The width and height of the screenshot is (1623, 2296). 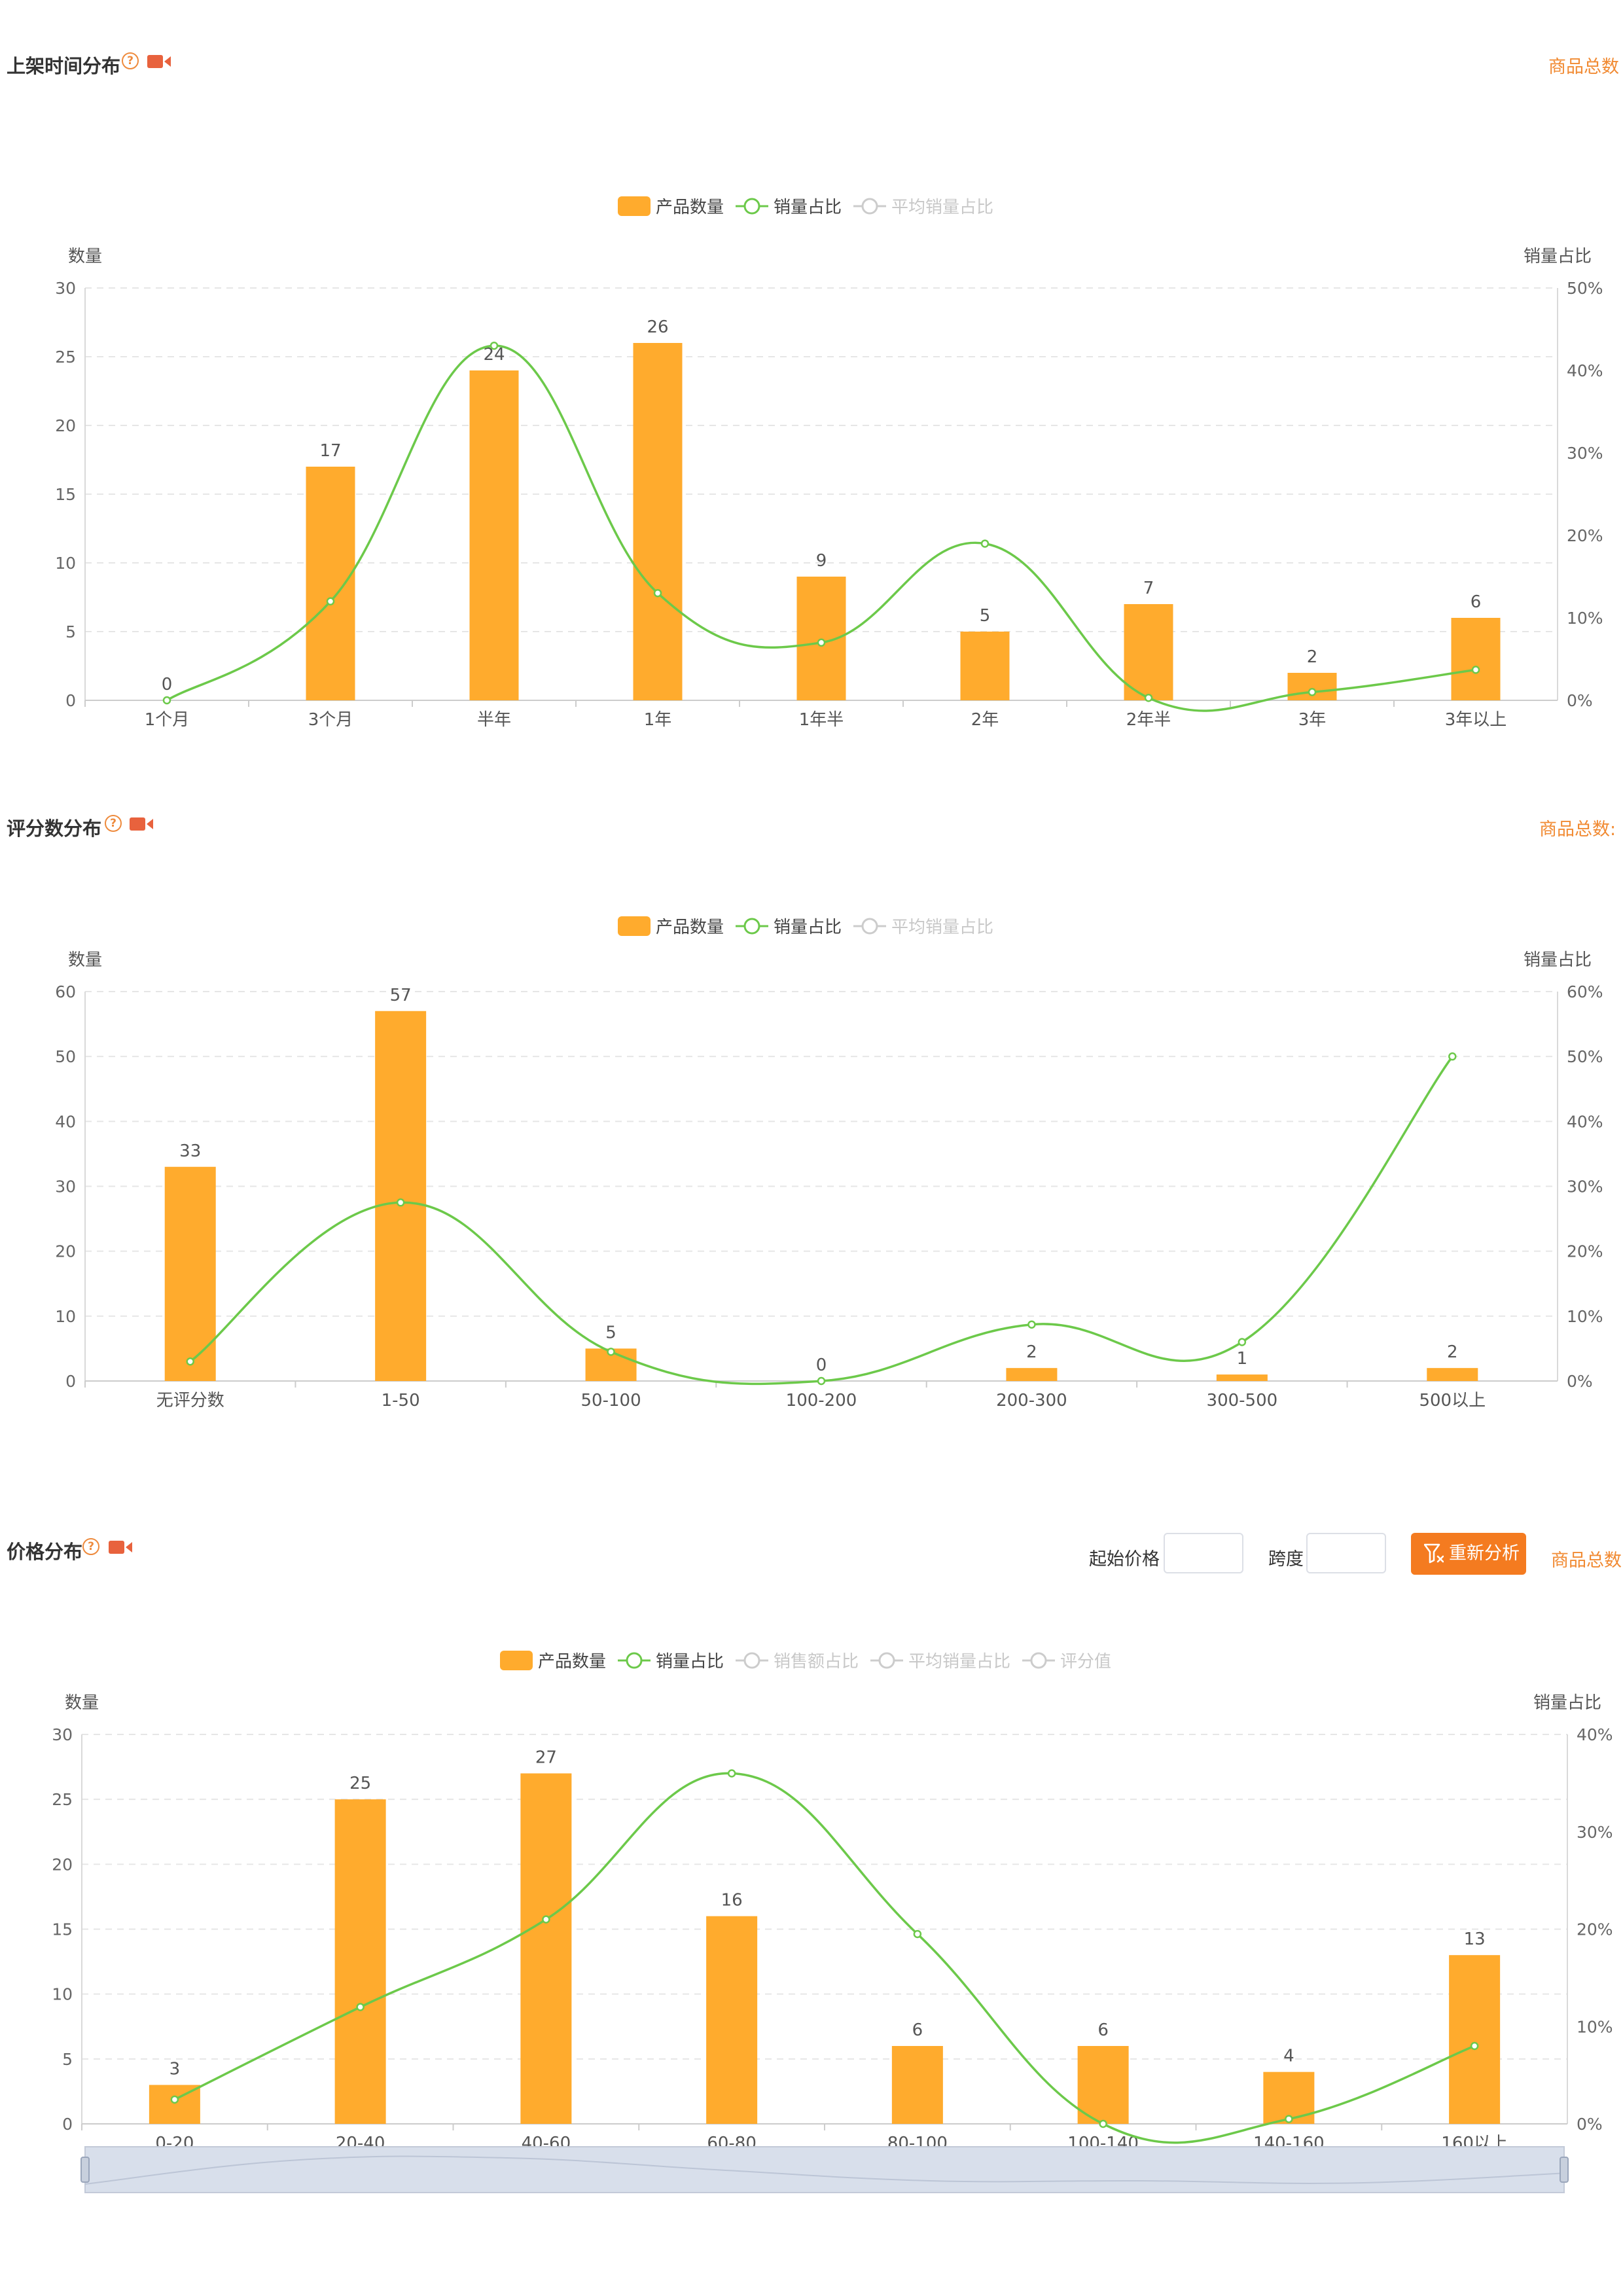 What do you see at coordinates (55, 828) in the screenshot?
I see `panel-title: 评分数分布` at bounding box center [55, 828].